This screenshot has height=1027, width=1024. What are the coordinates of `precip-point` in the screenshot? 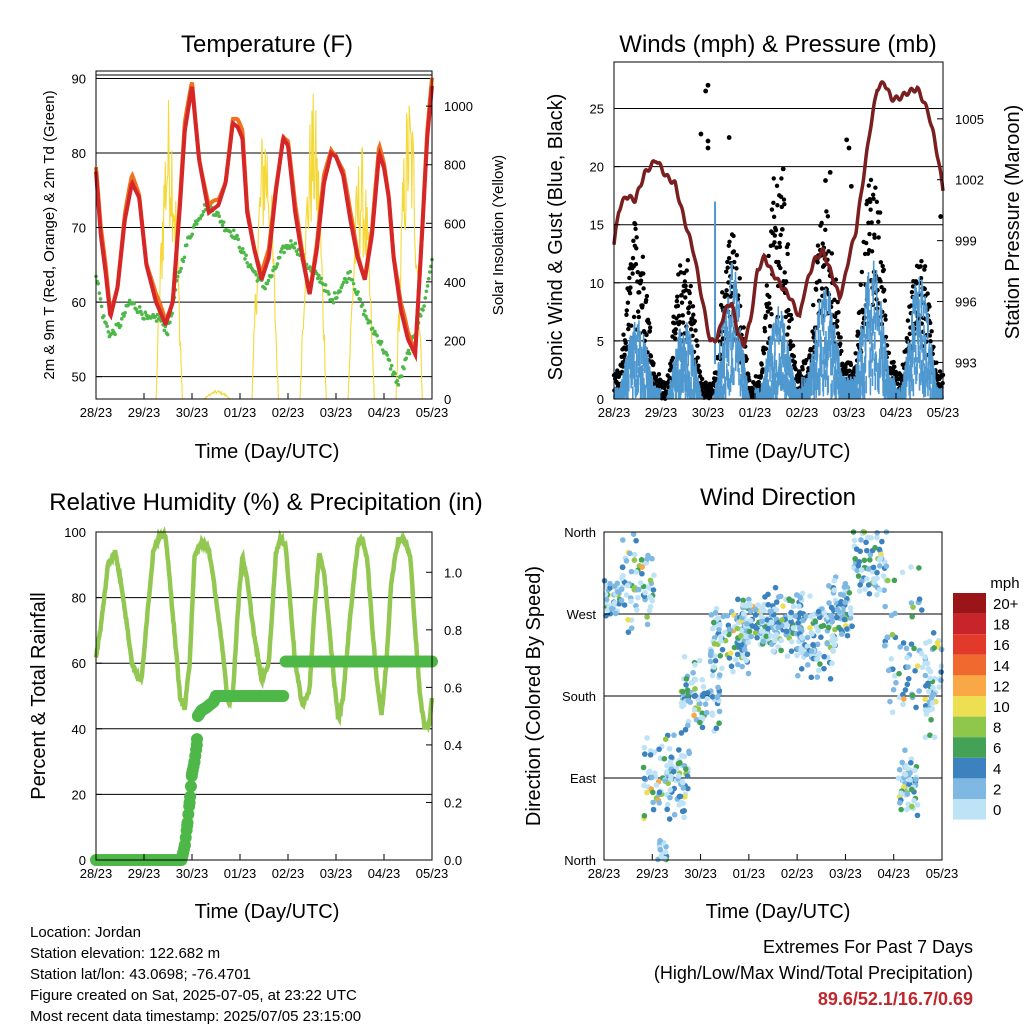 It's located at (189, 806).